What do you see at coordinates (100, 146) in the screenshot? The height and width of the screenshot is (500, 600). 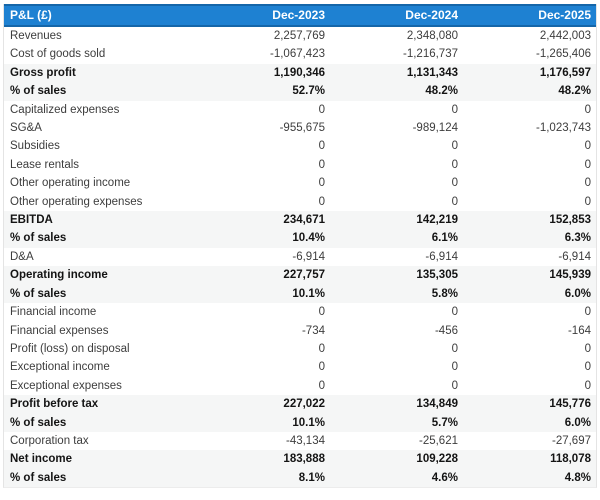 I see `row-label: Subsidies` at bounding box center [100, 146].